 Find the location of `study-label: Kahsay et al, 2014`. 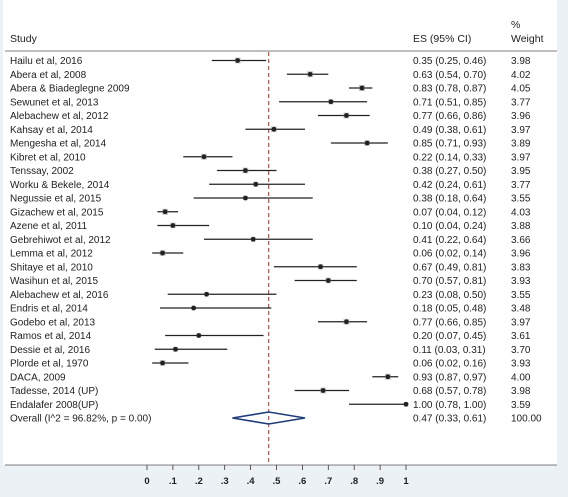

study-label: Kahsay et al, 2014 is located at coordinates (51, 130).